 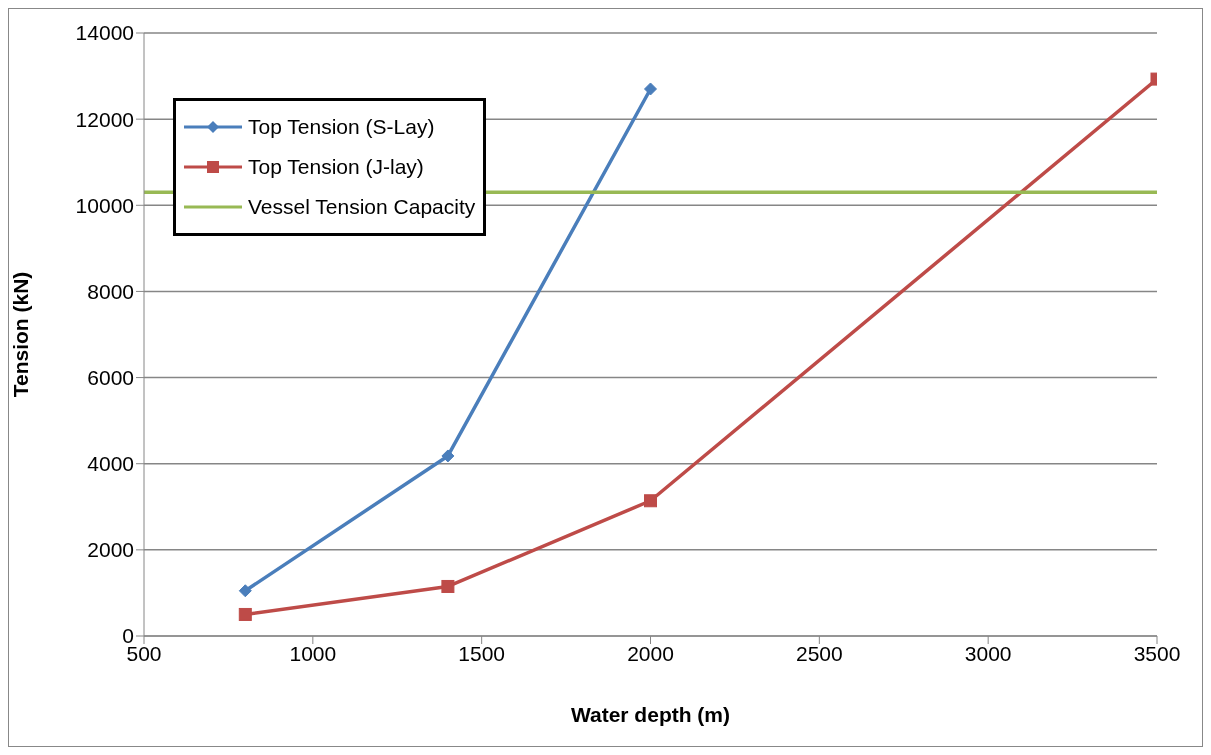 I want to click on x-tick-label: 2000, so click(x=650, y=653).